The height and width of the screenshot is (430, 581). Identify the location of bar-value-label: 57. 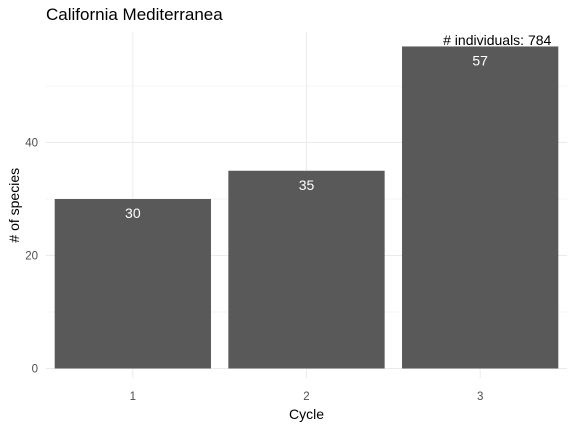
(480, 60).